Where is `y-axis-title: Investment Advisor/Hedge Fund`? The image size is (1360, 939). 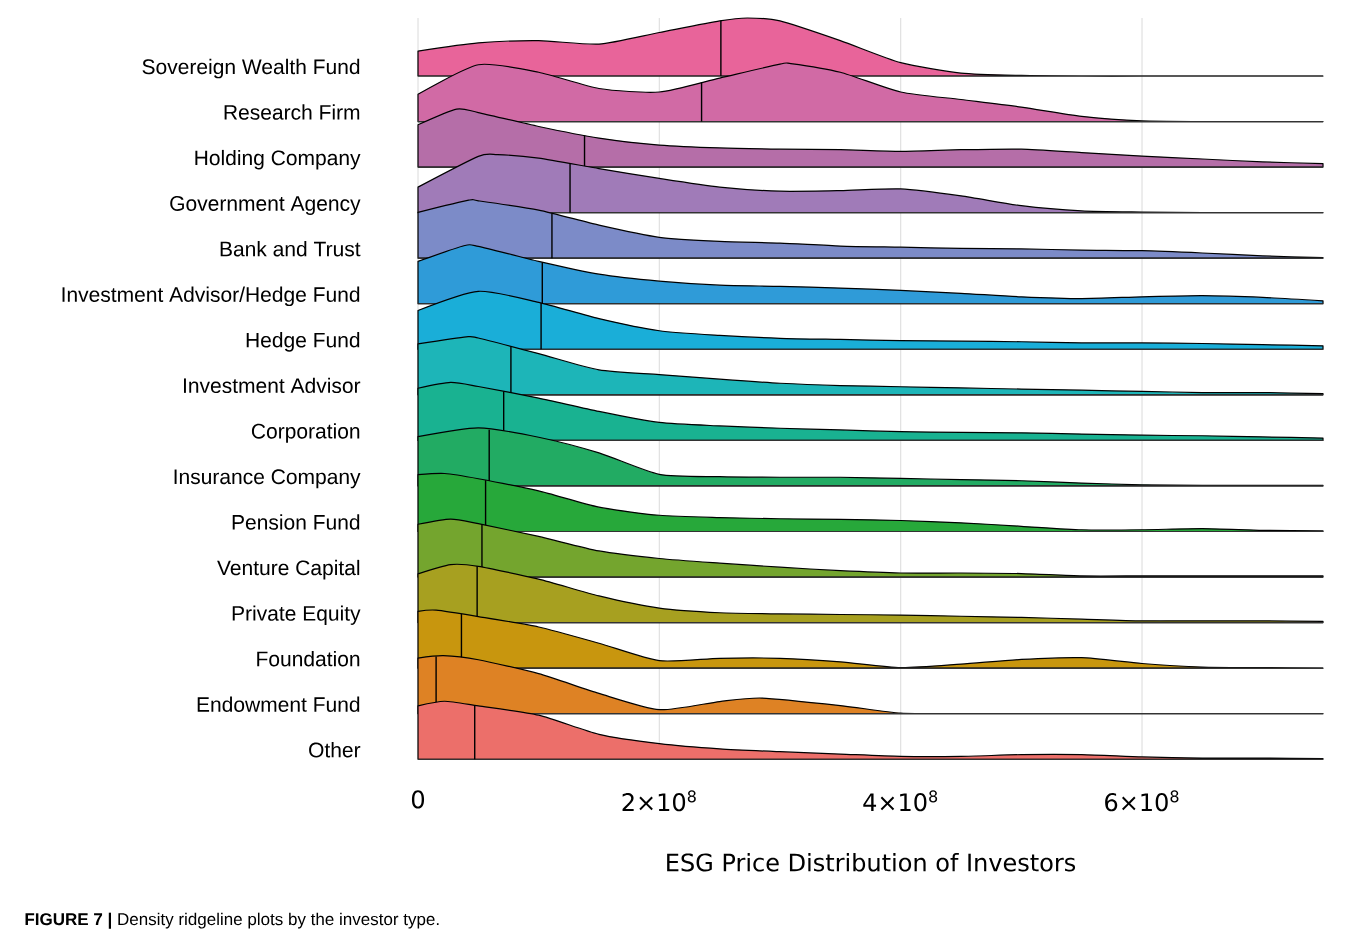
y-axis-title: Investment Advisor/Hedge Fund is located at coordinates (211, 296).